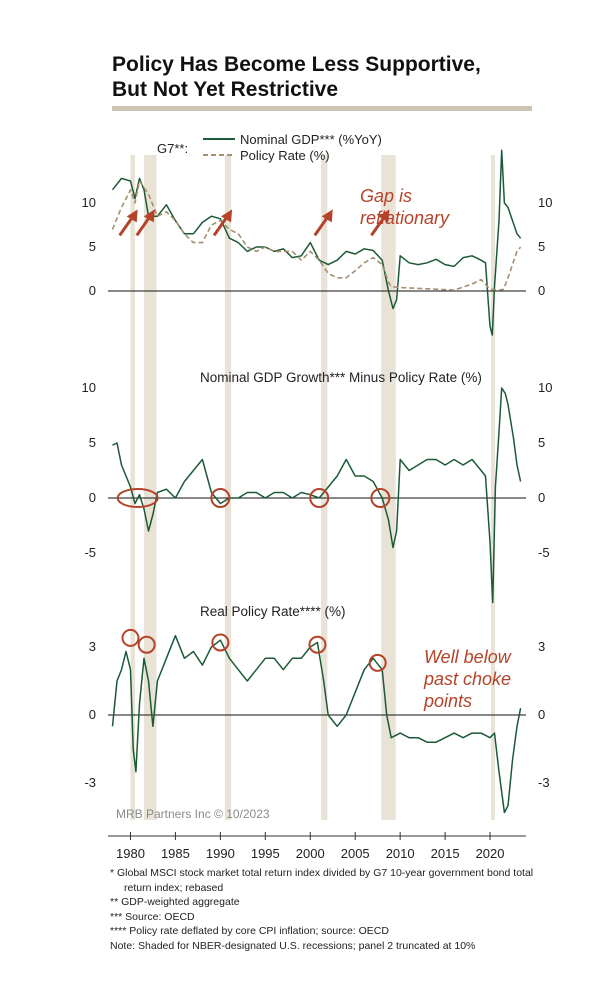  What do you see at coordinates (545, 202) in the screenshot?
I see `y-tick-right-1: 10` at bounding box center [545, 202].